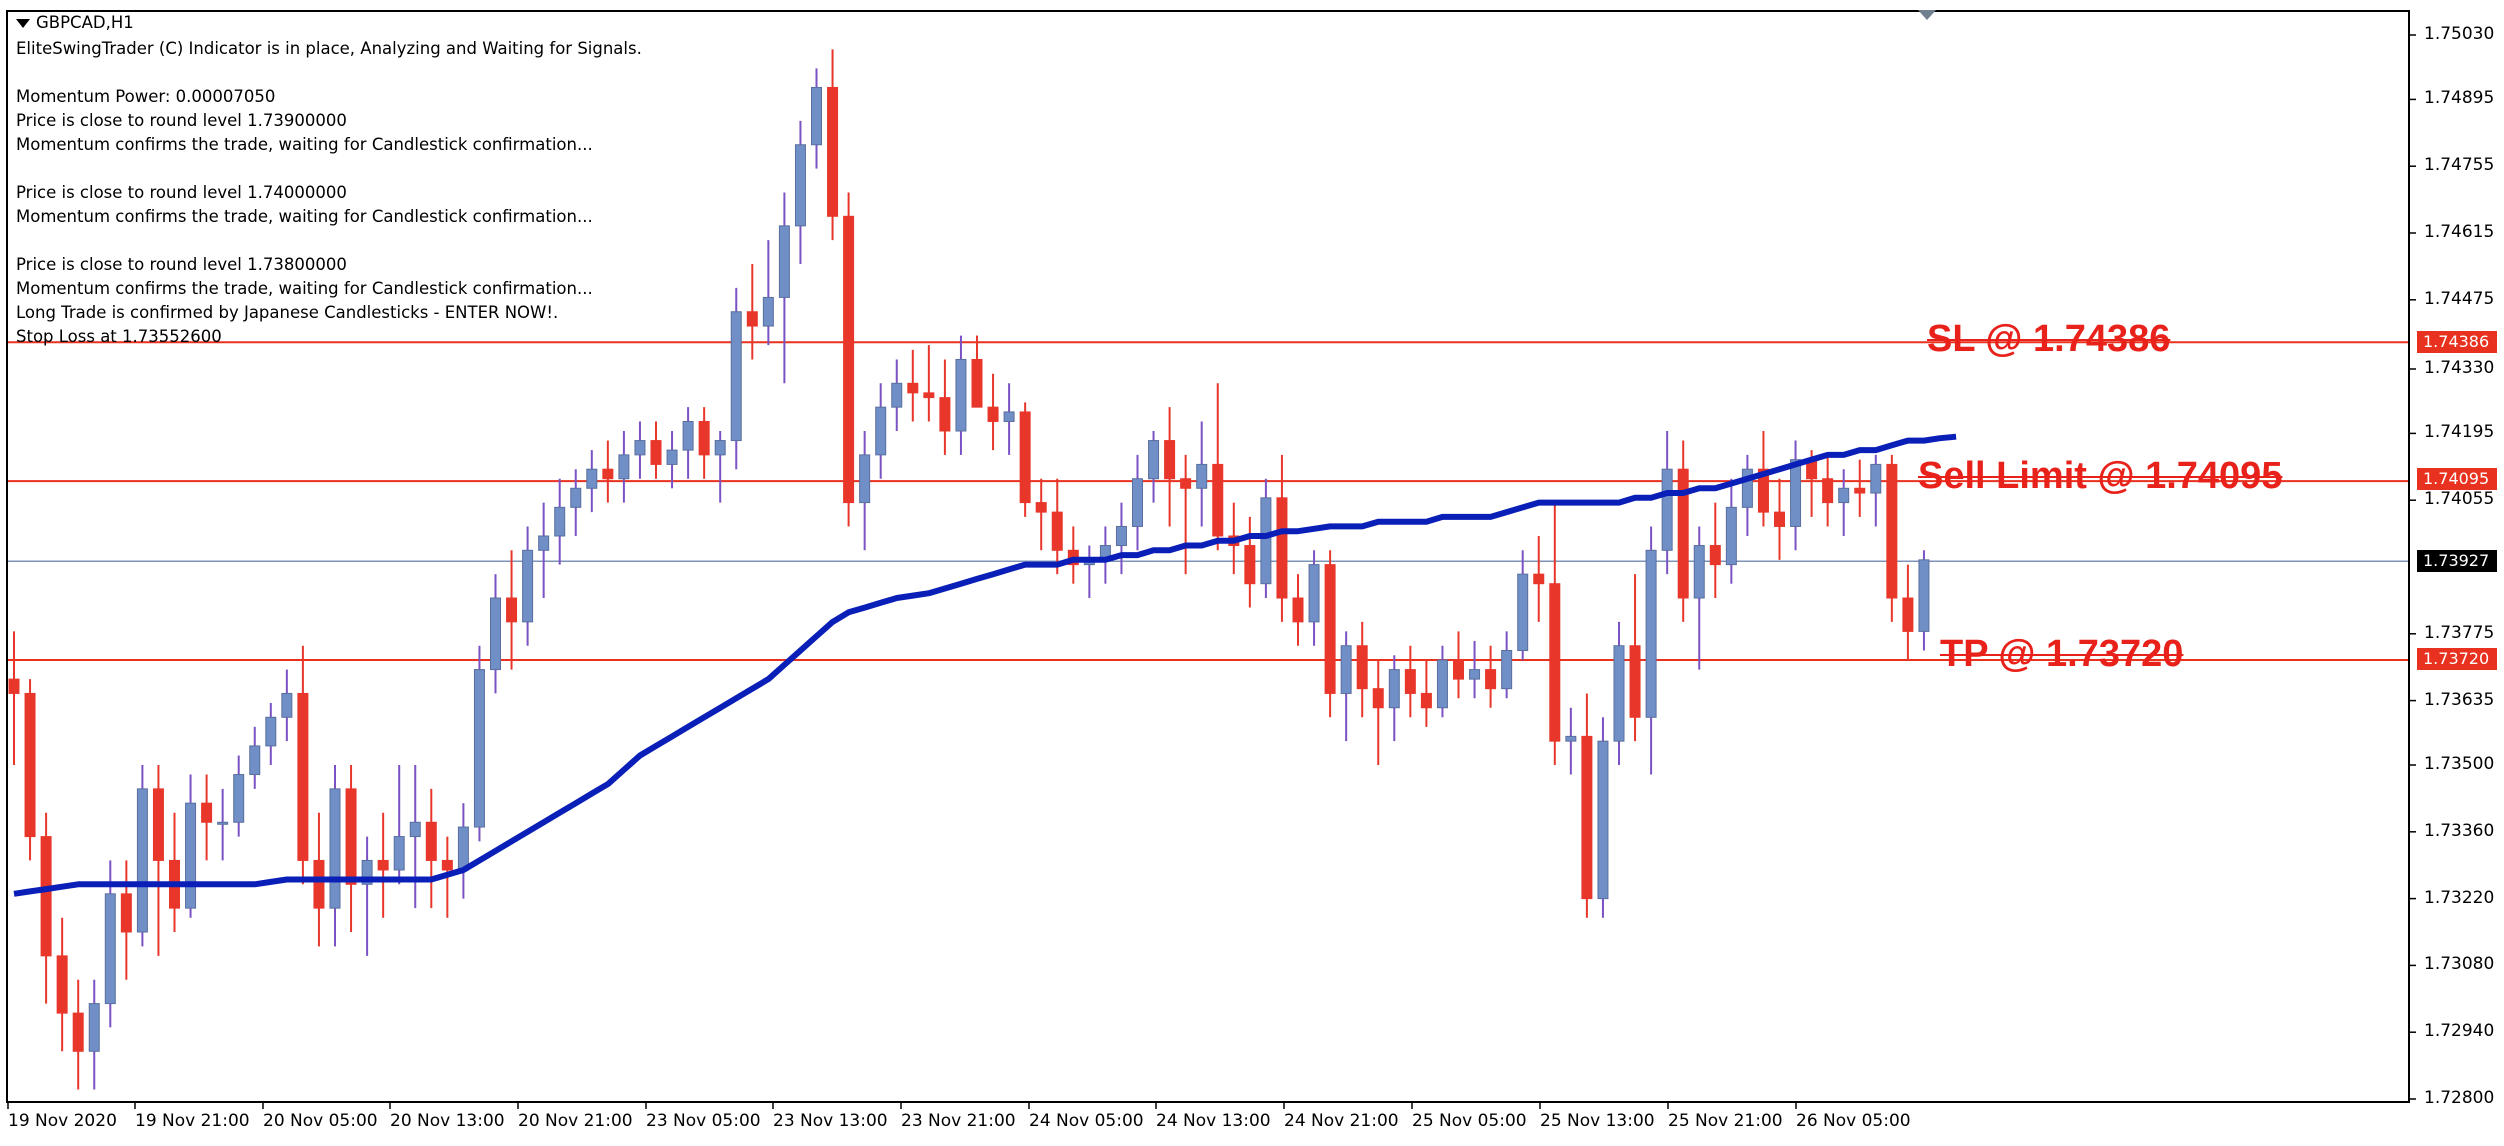 The width and height of the screenshot is (2504, 1146). What do you see at coordinates (181, 120) in the screenshot?
I see `indicator-line: Price is close to round level 1.73900000` at bounding box center [181, 120].